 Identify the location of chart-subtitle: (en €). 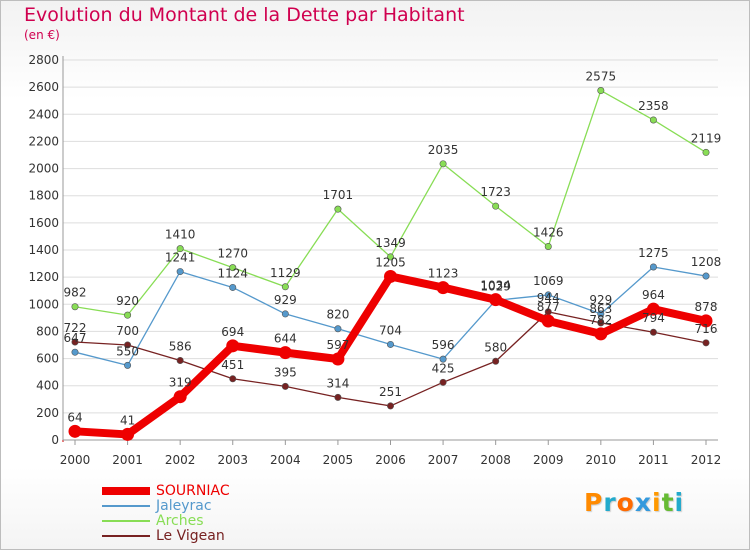
(42, 35).